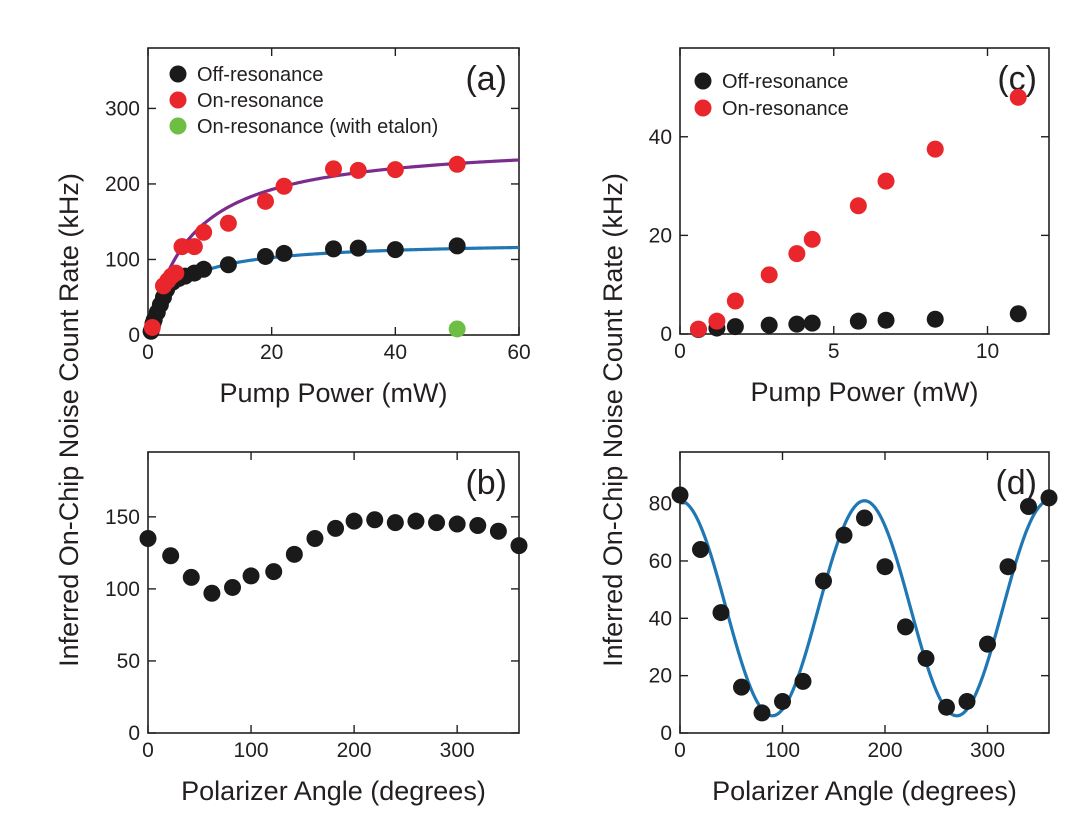  What do you see at coordinates (987, 750) in the screenshot?
I see `x-tick-label-d: 300` at bounding box center [987, 750].